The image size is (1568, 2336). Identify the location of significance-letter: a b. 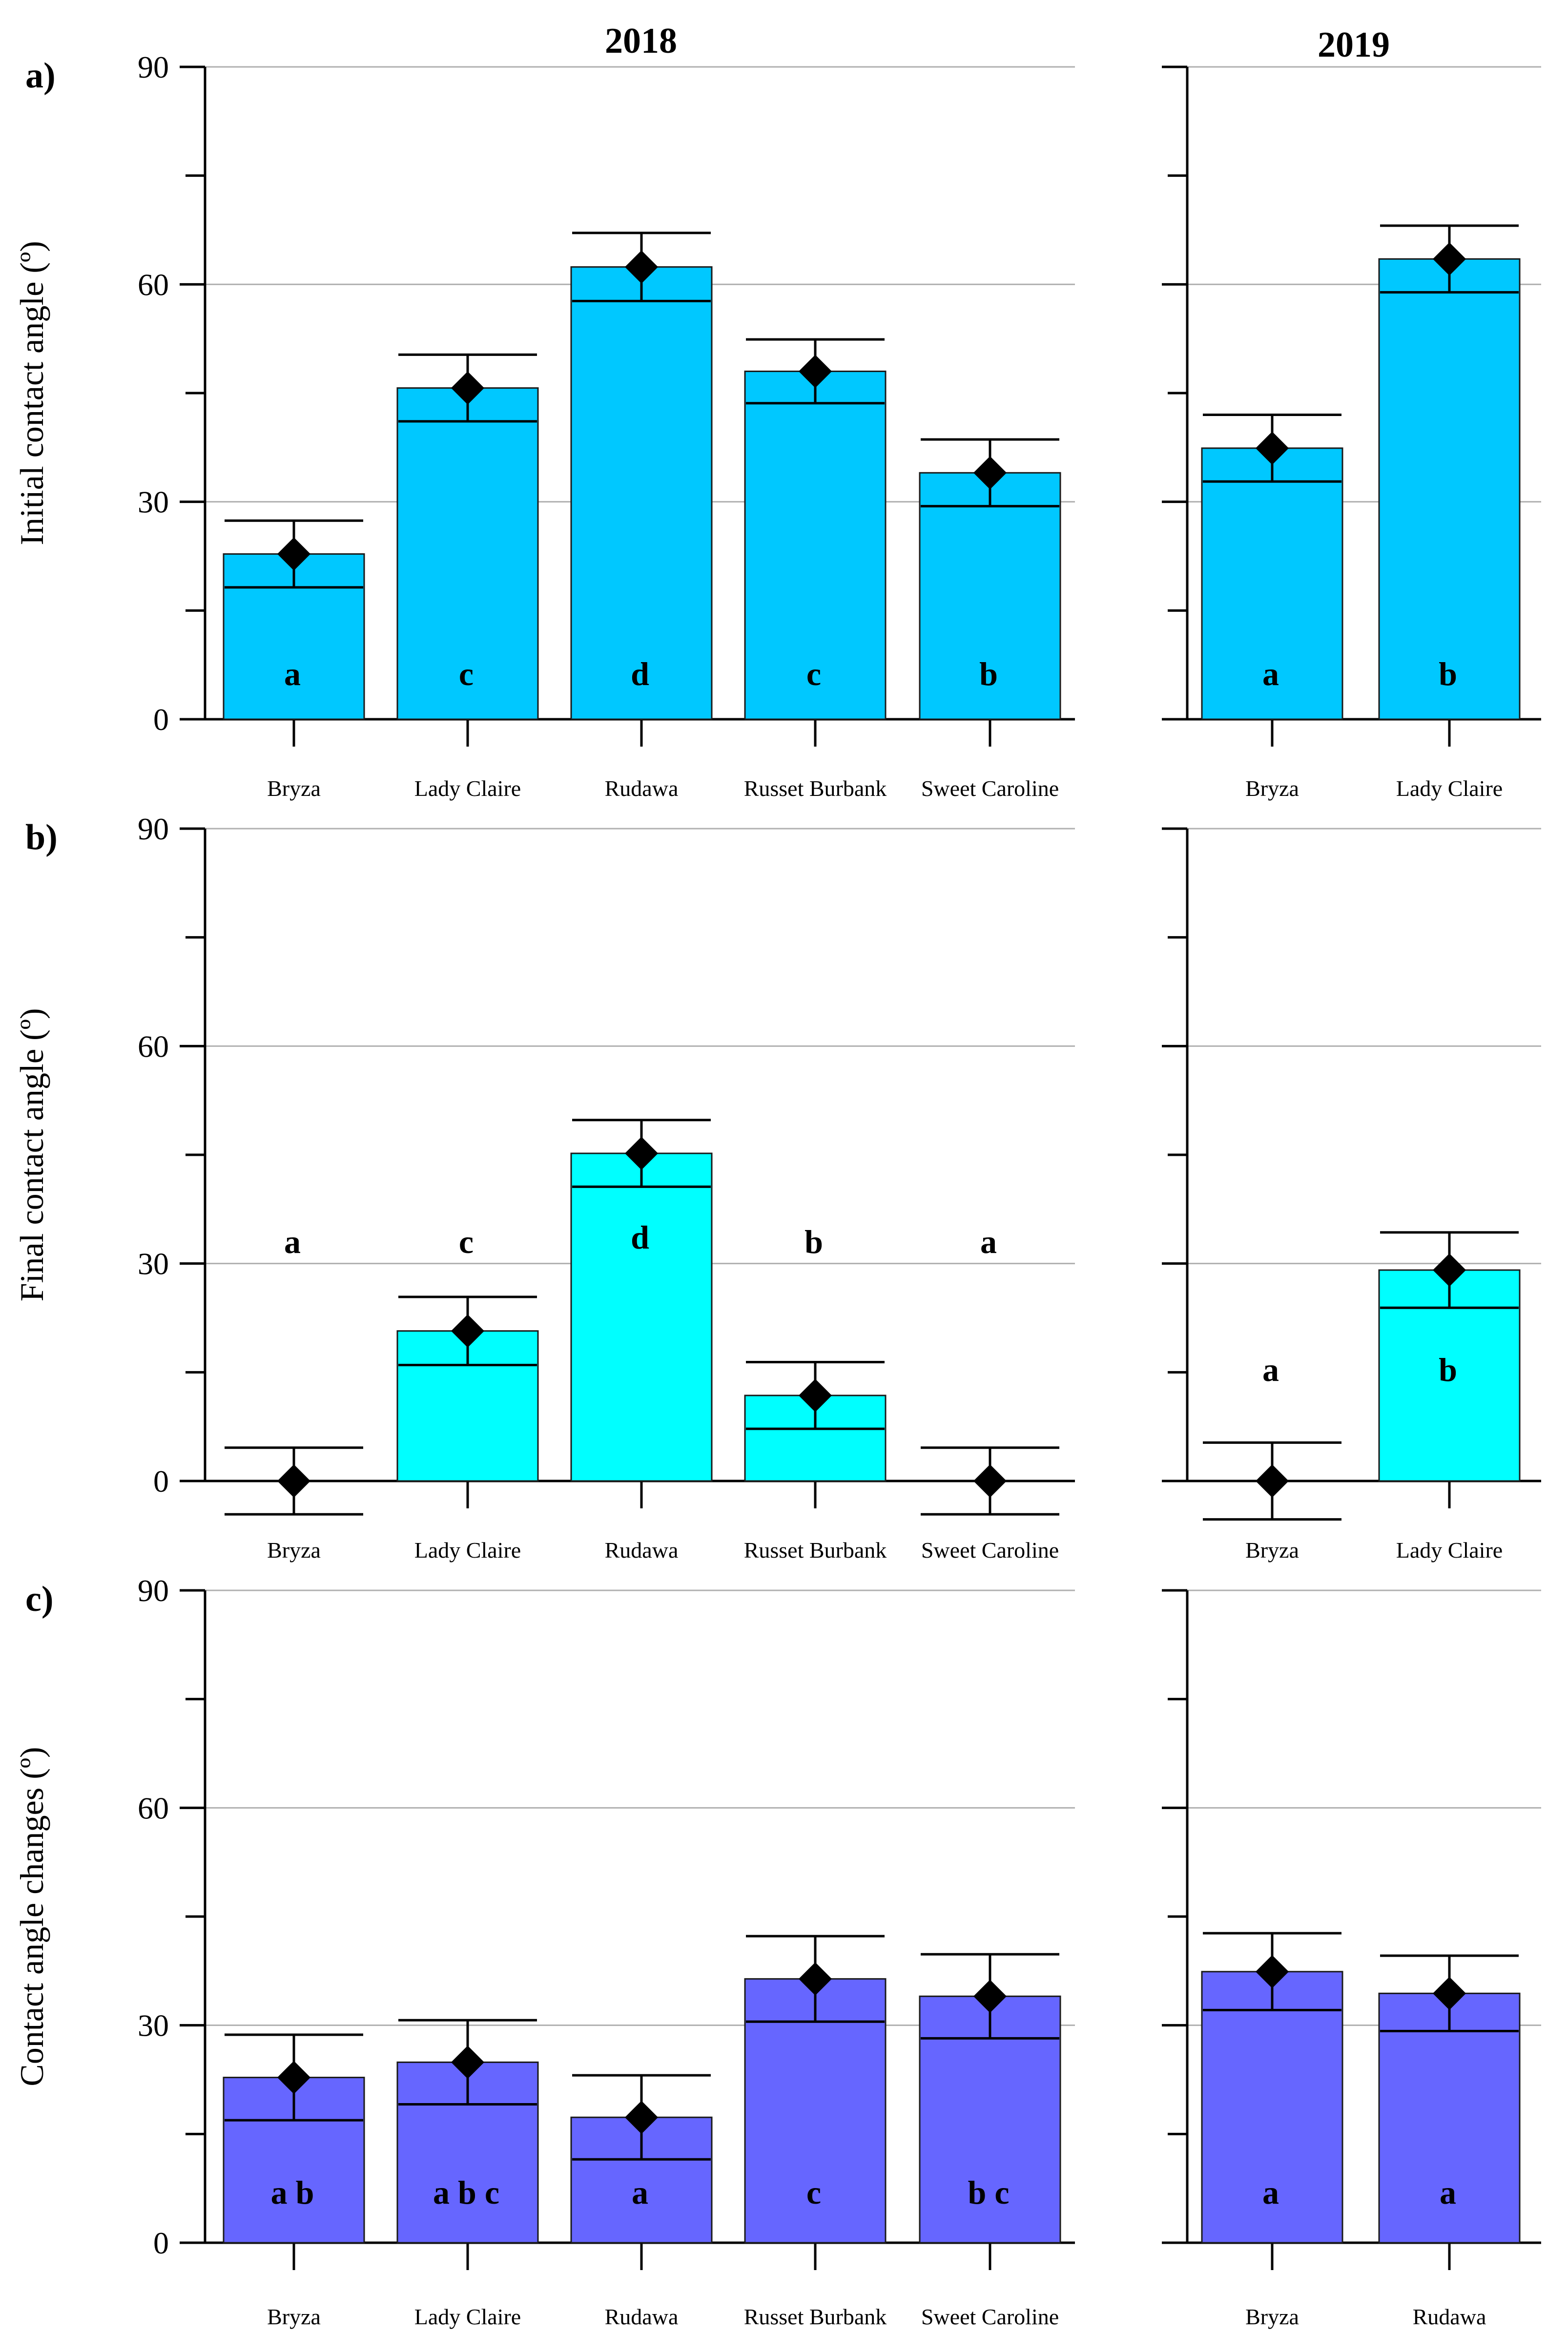
(292, 2192).